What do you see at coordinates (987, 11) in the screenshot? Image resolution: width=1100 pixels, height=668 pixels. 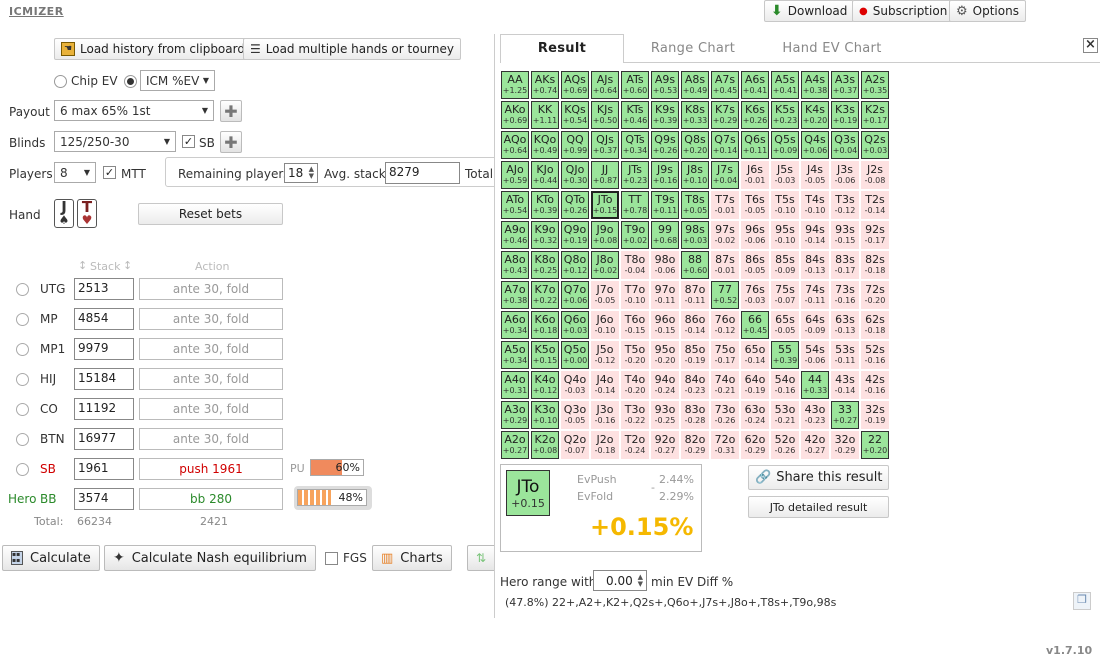 I see `options-button: ⚙ Options` at bounding box center [987, 11].